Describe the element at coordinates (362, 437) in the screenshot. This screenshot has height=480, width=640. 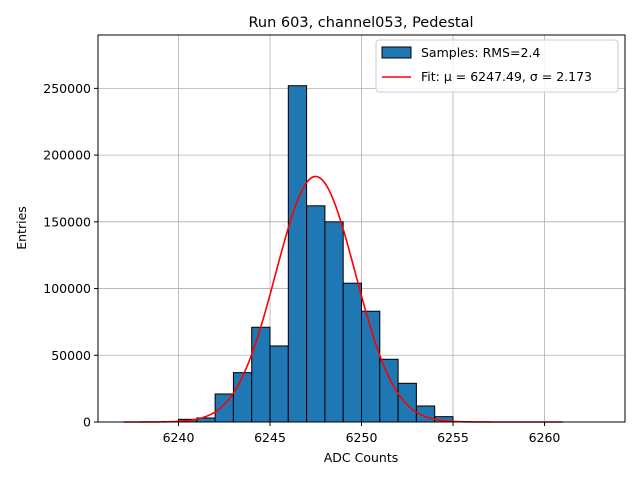
I see `x-tick-label-2: 6250` at that location.